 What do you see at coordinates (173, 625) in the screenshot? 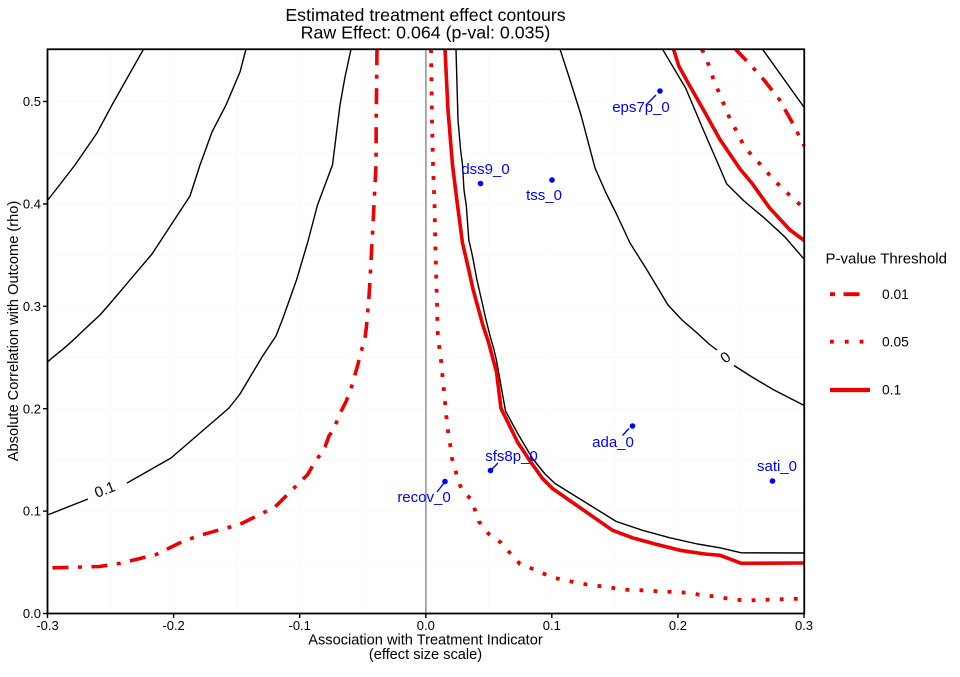
I see `svg-text: -0.2` at bounding box center [173, 625].